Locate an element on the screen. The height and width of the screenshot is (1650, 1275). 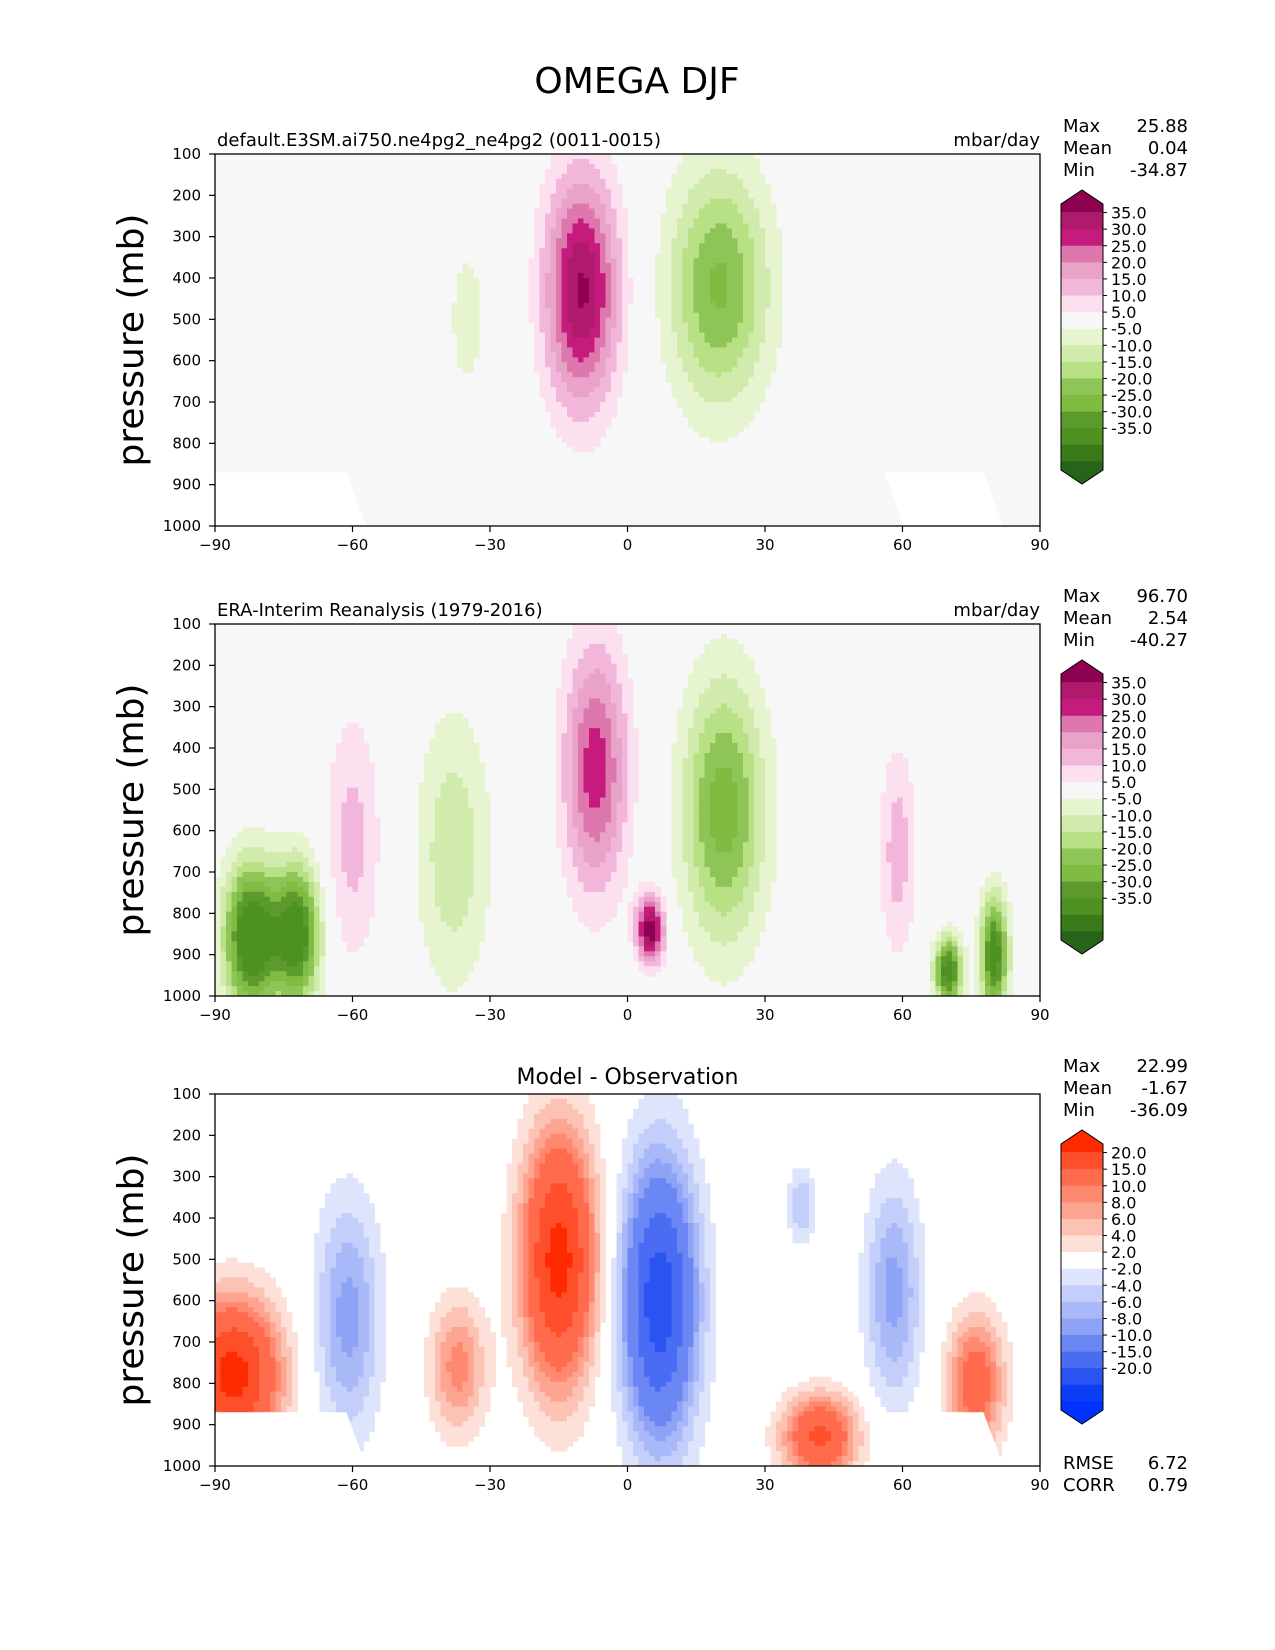
colorbar-label: -8.0 is located at coordinates (1126, 1318).